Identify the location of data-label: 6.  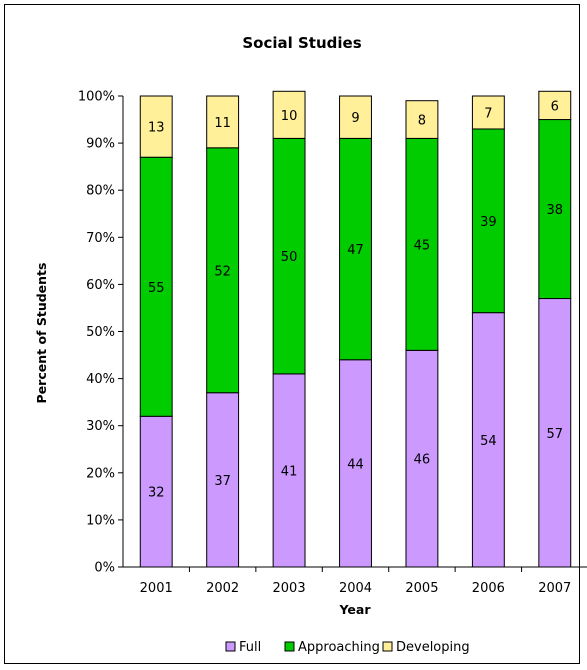
(555, 106).